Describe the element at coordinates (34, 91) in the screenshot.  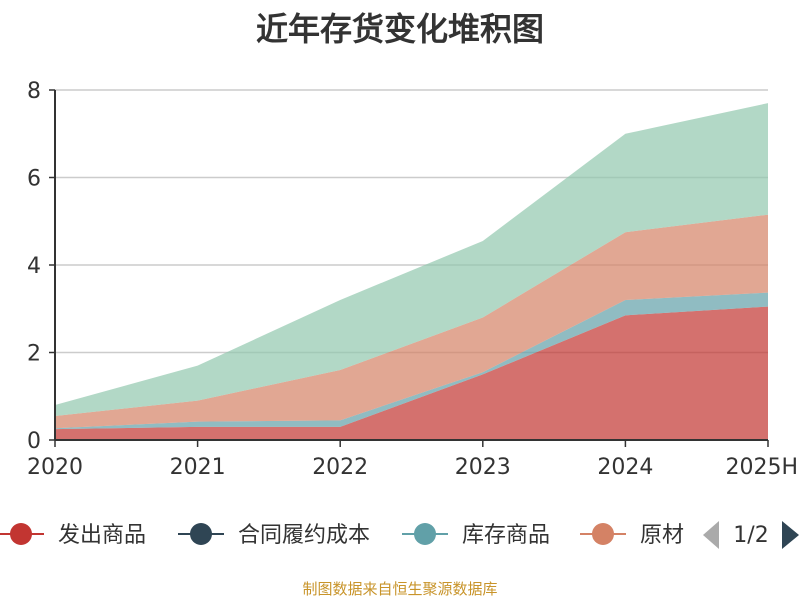
I see `y-tick-label: 8` at that location.